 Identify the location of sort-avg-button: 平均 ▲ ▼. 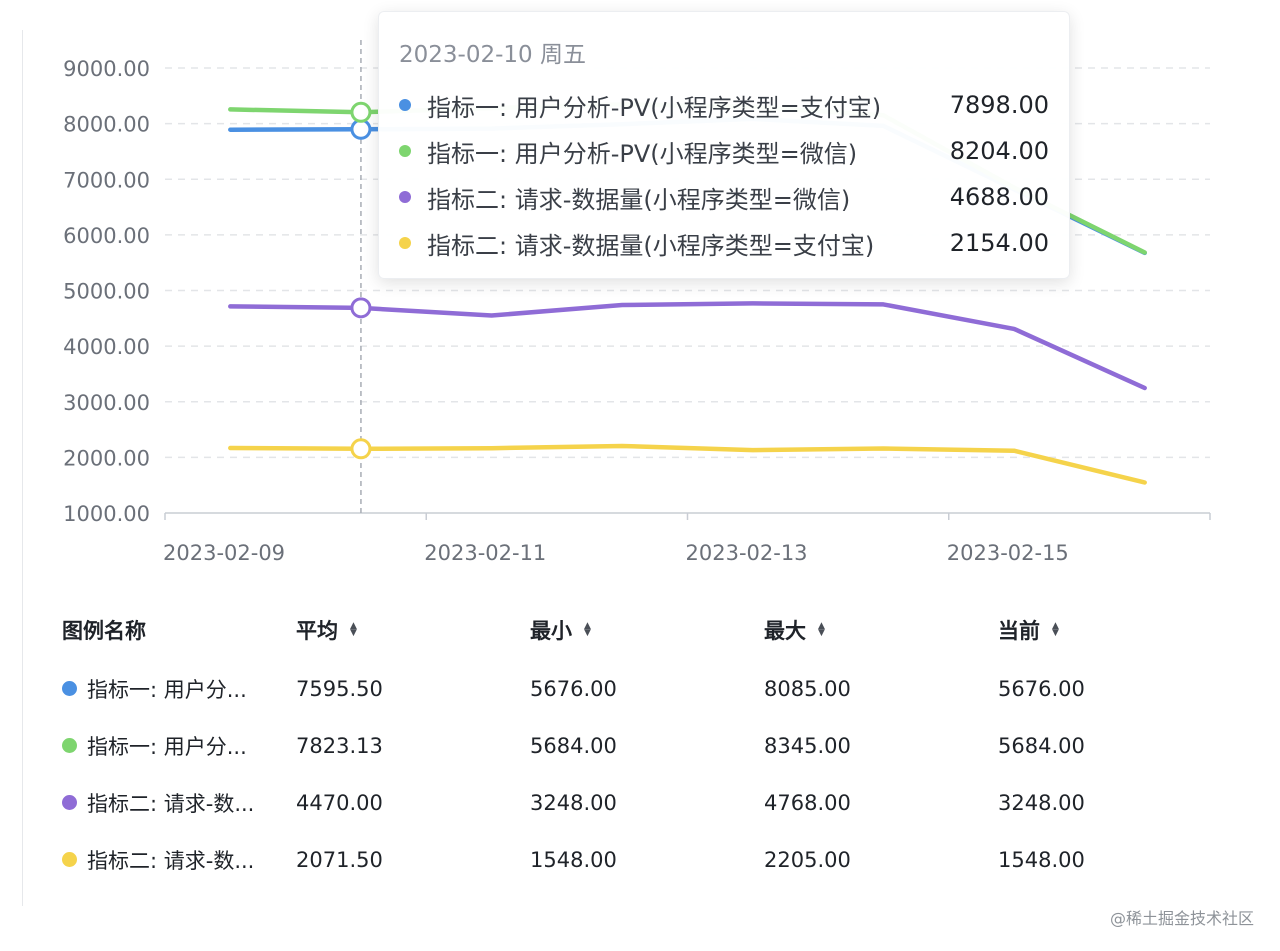
(413, 630).